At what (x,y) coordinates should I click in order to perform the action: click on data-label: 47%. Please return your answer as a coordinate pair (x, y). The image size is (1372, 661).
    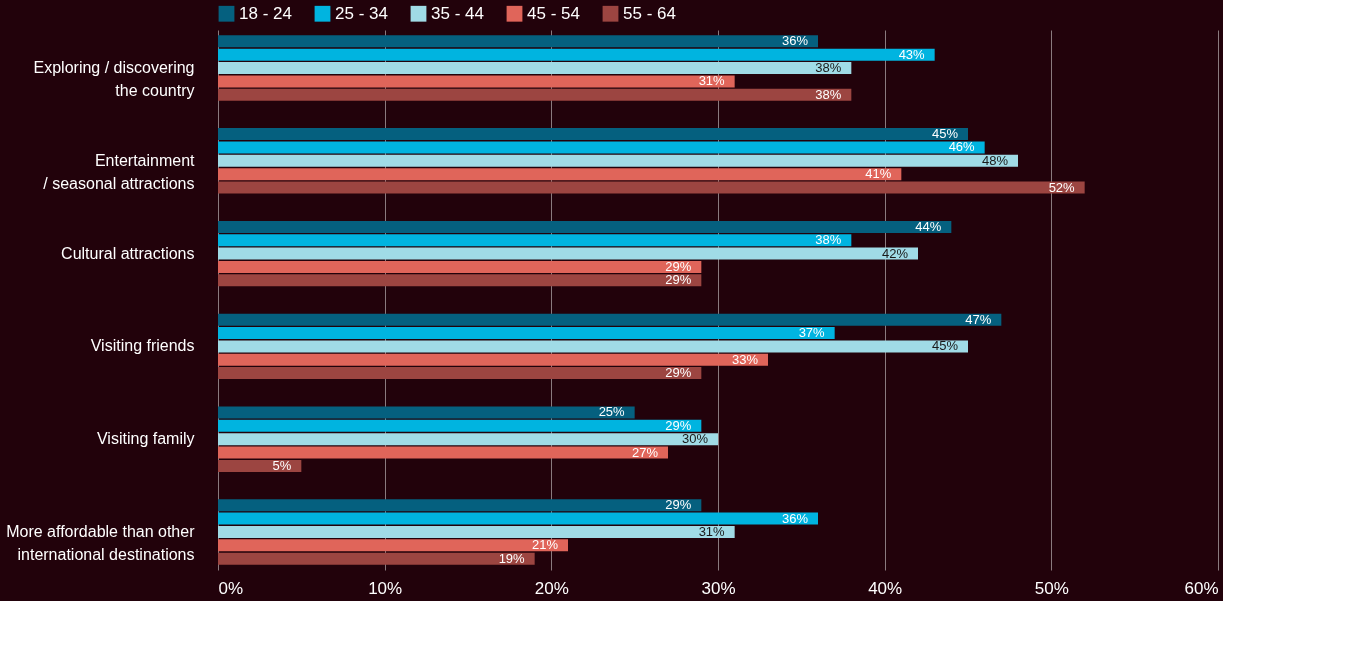
    Looking at the image, I should click on (978, 319).